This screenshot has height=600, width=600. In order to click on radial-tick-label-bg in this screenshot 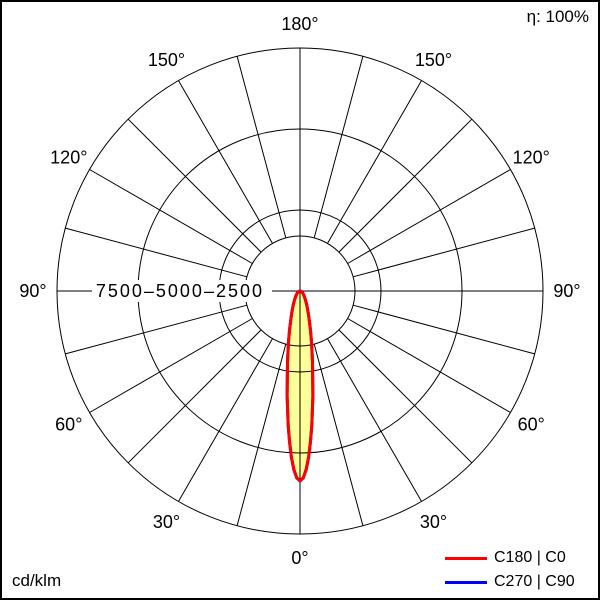, I will do `click(182, 291)`.